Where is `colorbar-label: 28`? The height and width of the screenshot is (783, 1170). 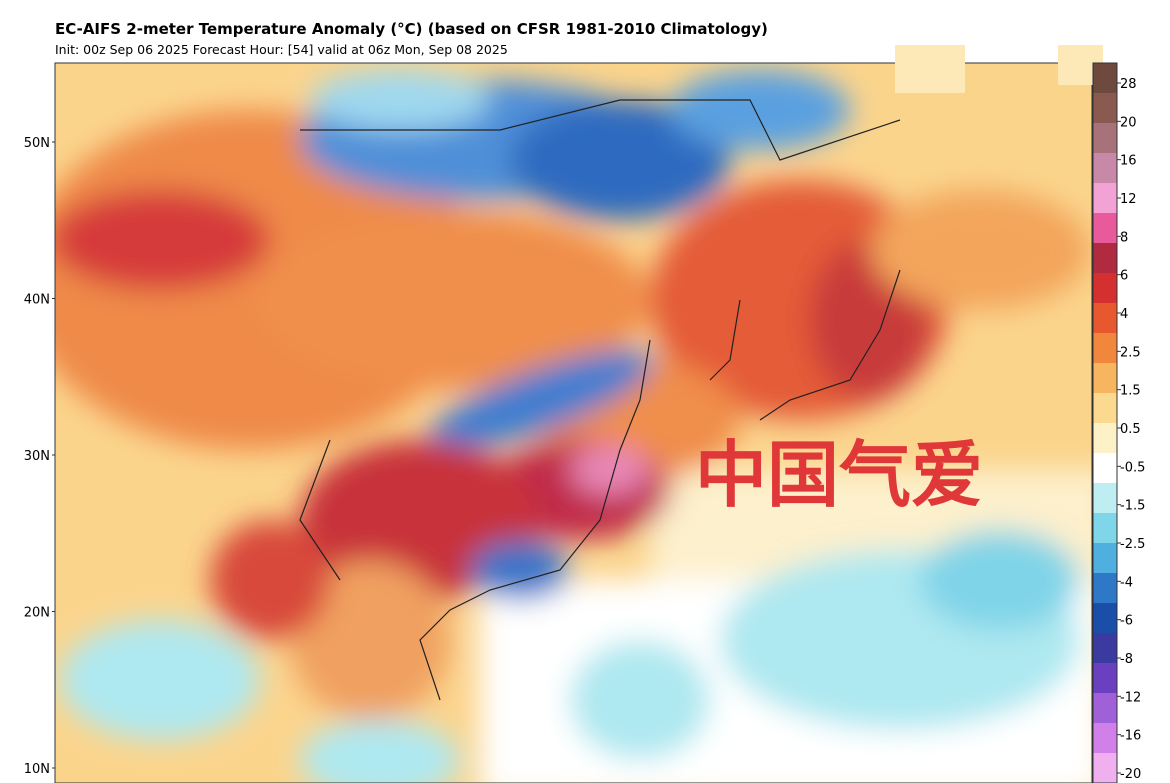 colorbar-label: 28 is located at coordinates (1128, 84).